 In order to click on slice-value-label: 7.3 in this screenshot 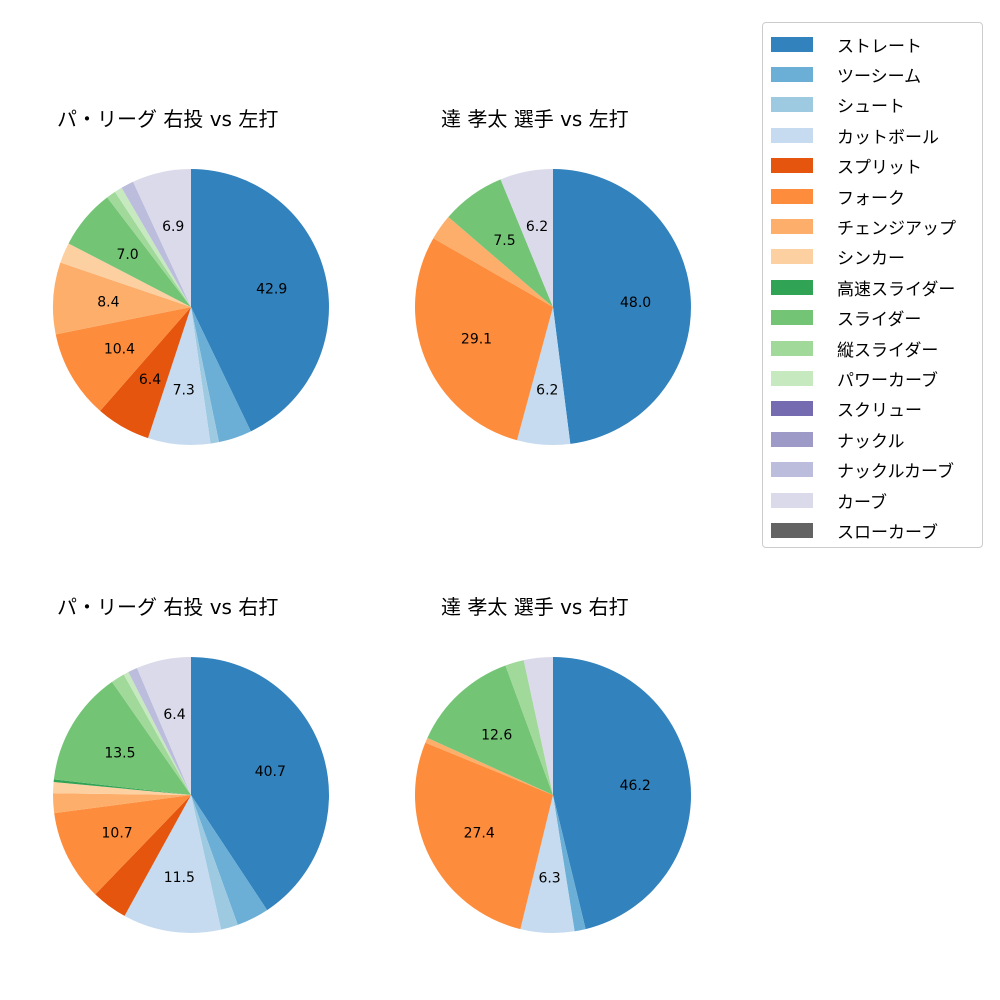, I will do `click(184, 391)`.